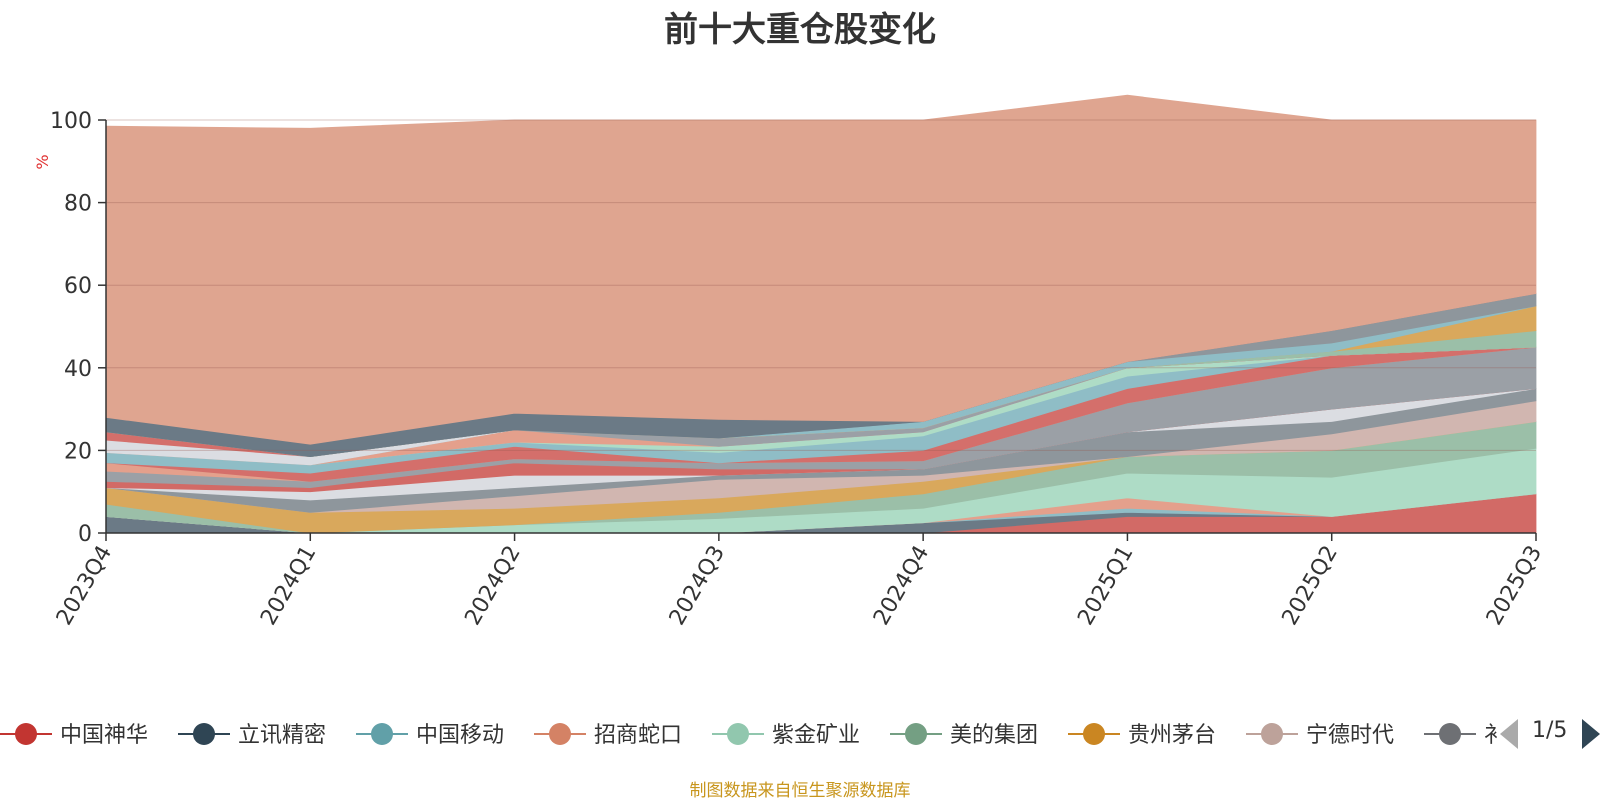 This screenshot has width=1600, height=801. Describe the element at coordinates (800, 30) in the screenshot. I see `chart-title: 前十大重仓股变化` at that location.